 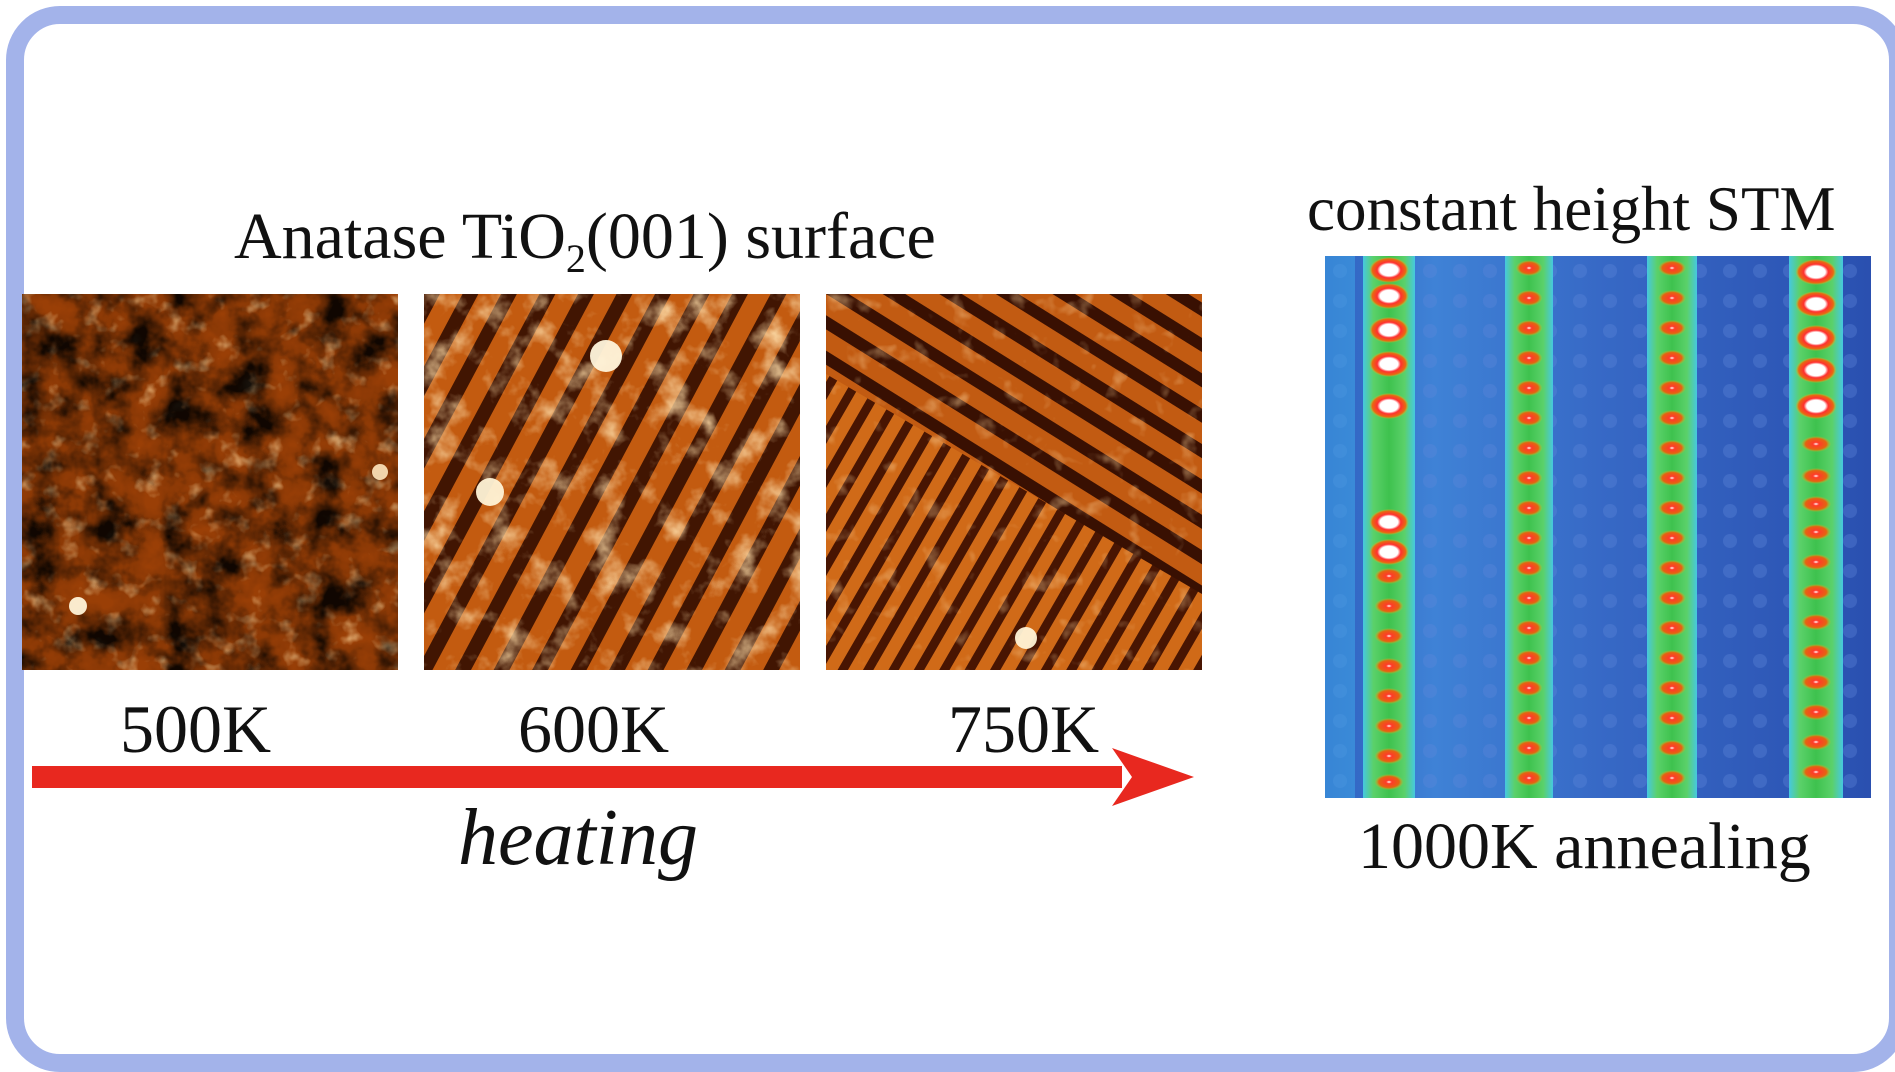 I want to click on stm-image-600k, so click(x=612, y=482).